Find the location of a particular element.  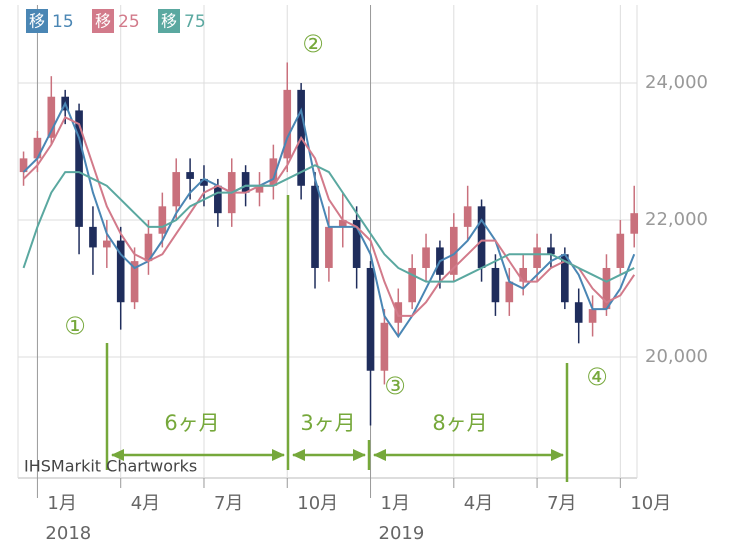

legend-label: 25 is located at coordinates (129, 22).